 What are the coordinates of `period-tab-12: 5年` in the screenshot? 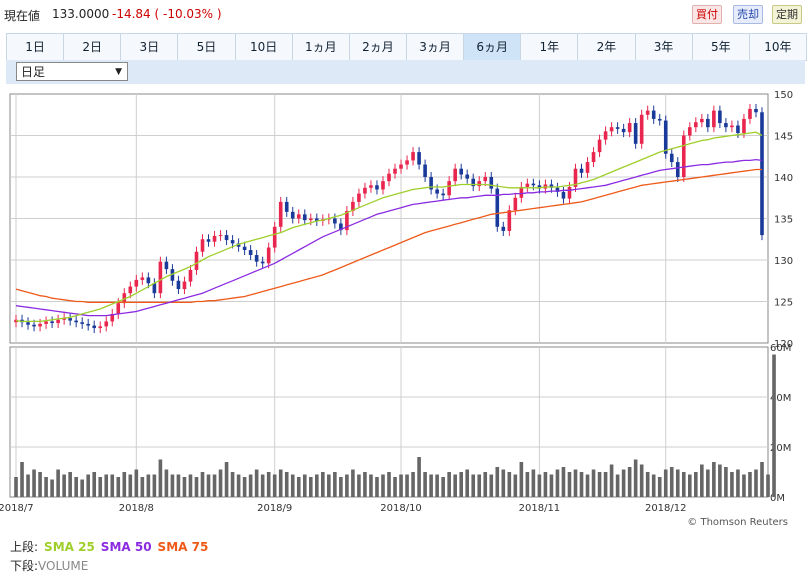 It's located at (721, 47).